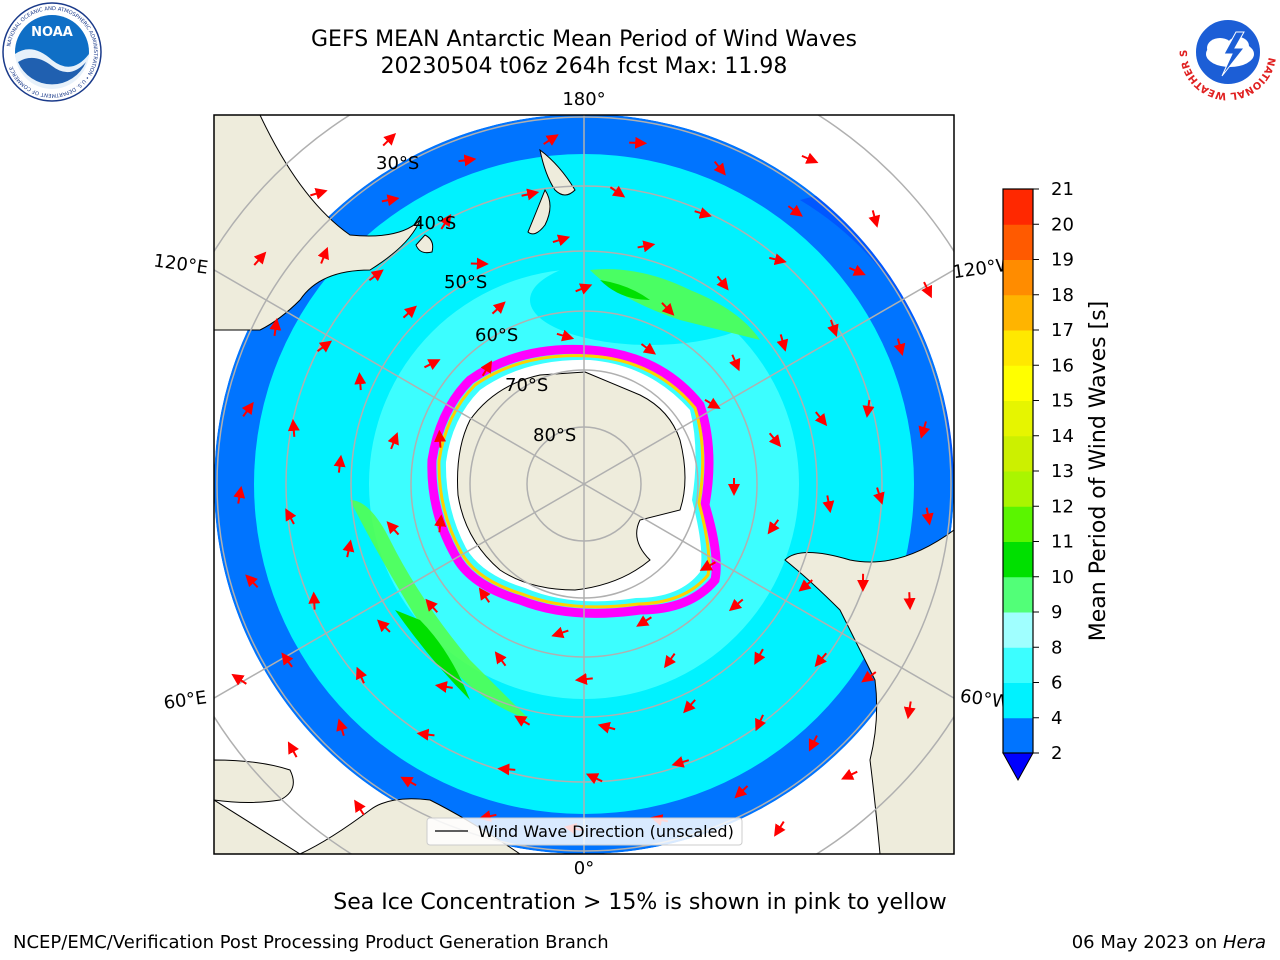 The width and height of the screenshot is (1280, 960). Describe the element at coordinates (574, 481) in the screenshot. I see `sea-ice-edge` at that location.